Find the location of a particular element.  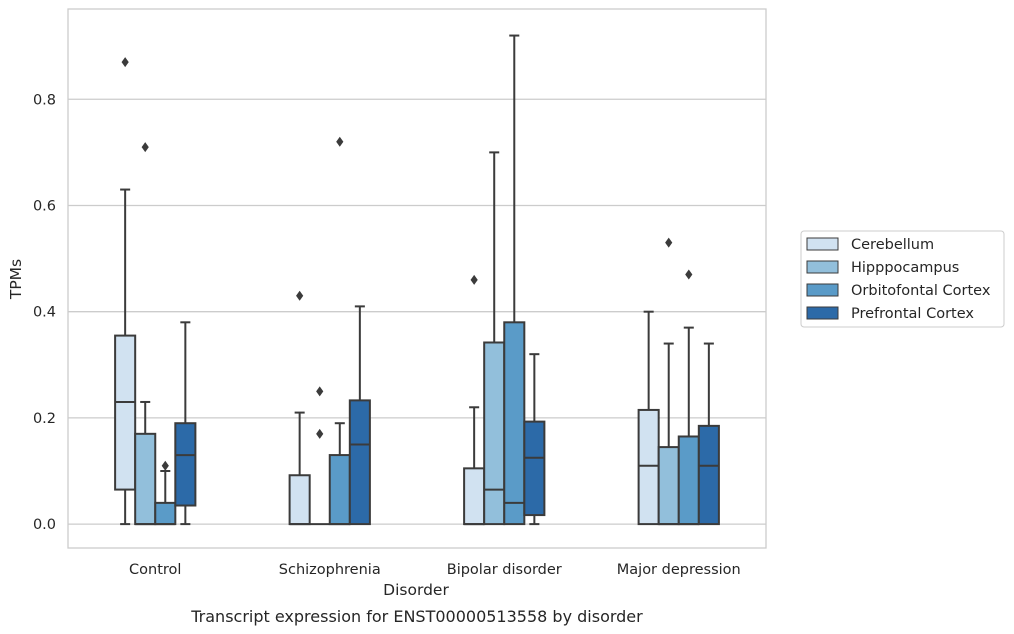

legend-frame is located at coordinates (902, 279).